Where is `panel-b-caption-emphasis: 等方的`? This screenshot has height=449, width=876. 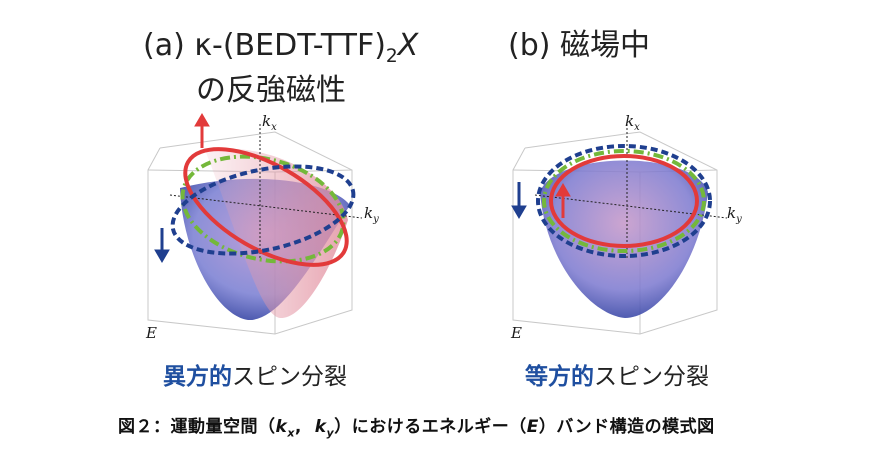 panel-b-caption-emphasis: 等方的 is located at coordinates (559, 377).